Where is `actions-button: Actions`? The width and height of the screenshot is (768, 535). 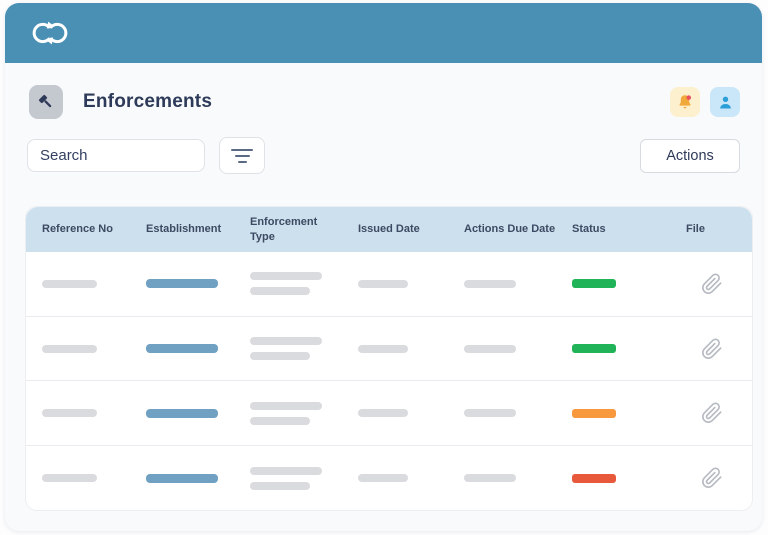 actions-button: Actions is located at coordinates (690, 155).